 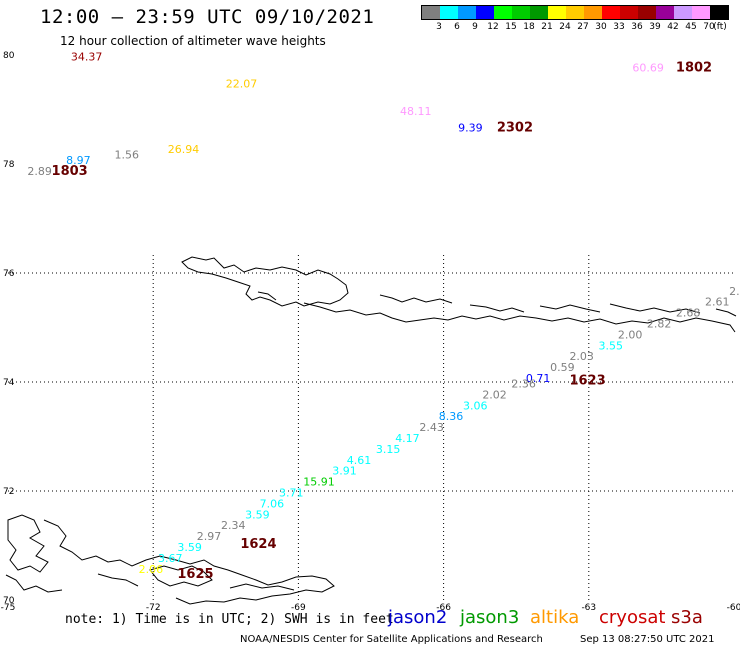 I want to click on legend-tick-label: 27, so click(x=583, y=27).